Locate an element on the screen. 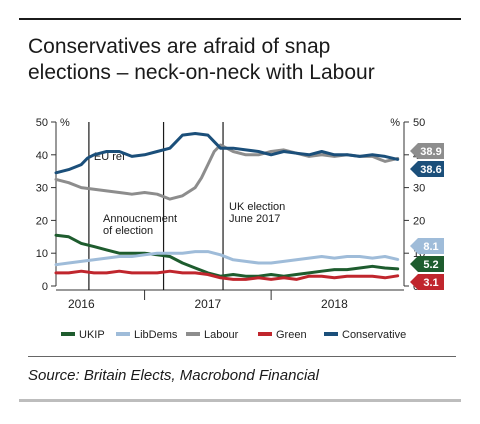  bottom-rule is located at coordinates (240, 400).